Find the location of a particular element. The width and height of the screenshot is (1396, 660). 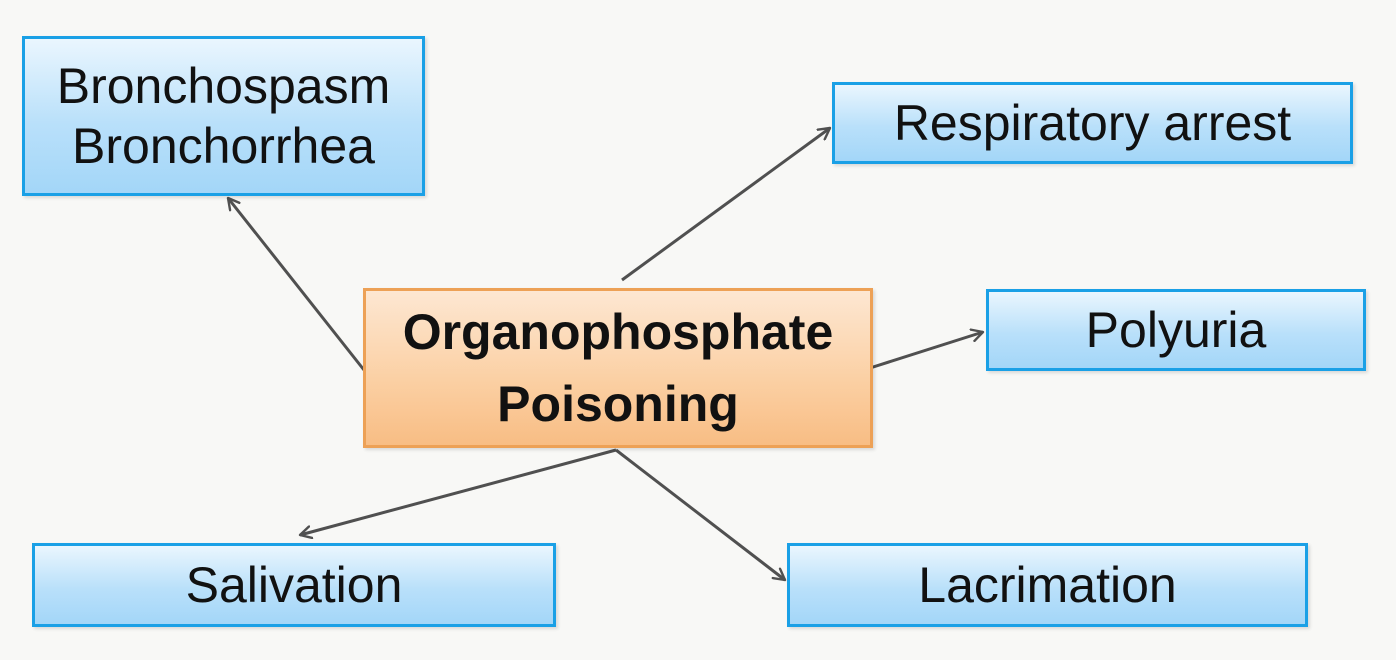

salivation-box: Salivation is located at coordinates (294, 585).